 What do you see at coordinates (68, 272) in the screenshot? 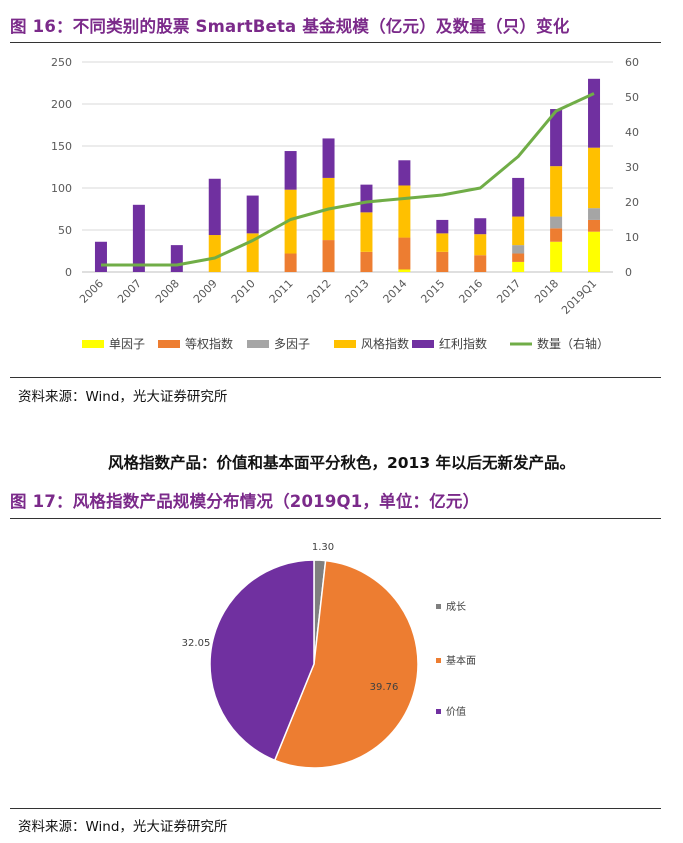
I see `y-tick-label: 0` at bounding box center [68, 272].